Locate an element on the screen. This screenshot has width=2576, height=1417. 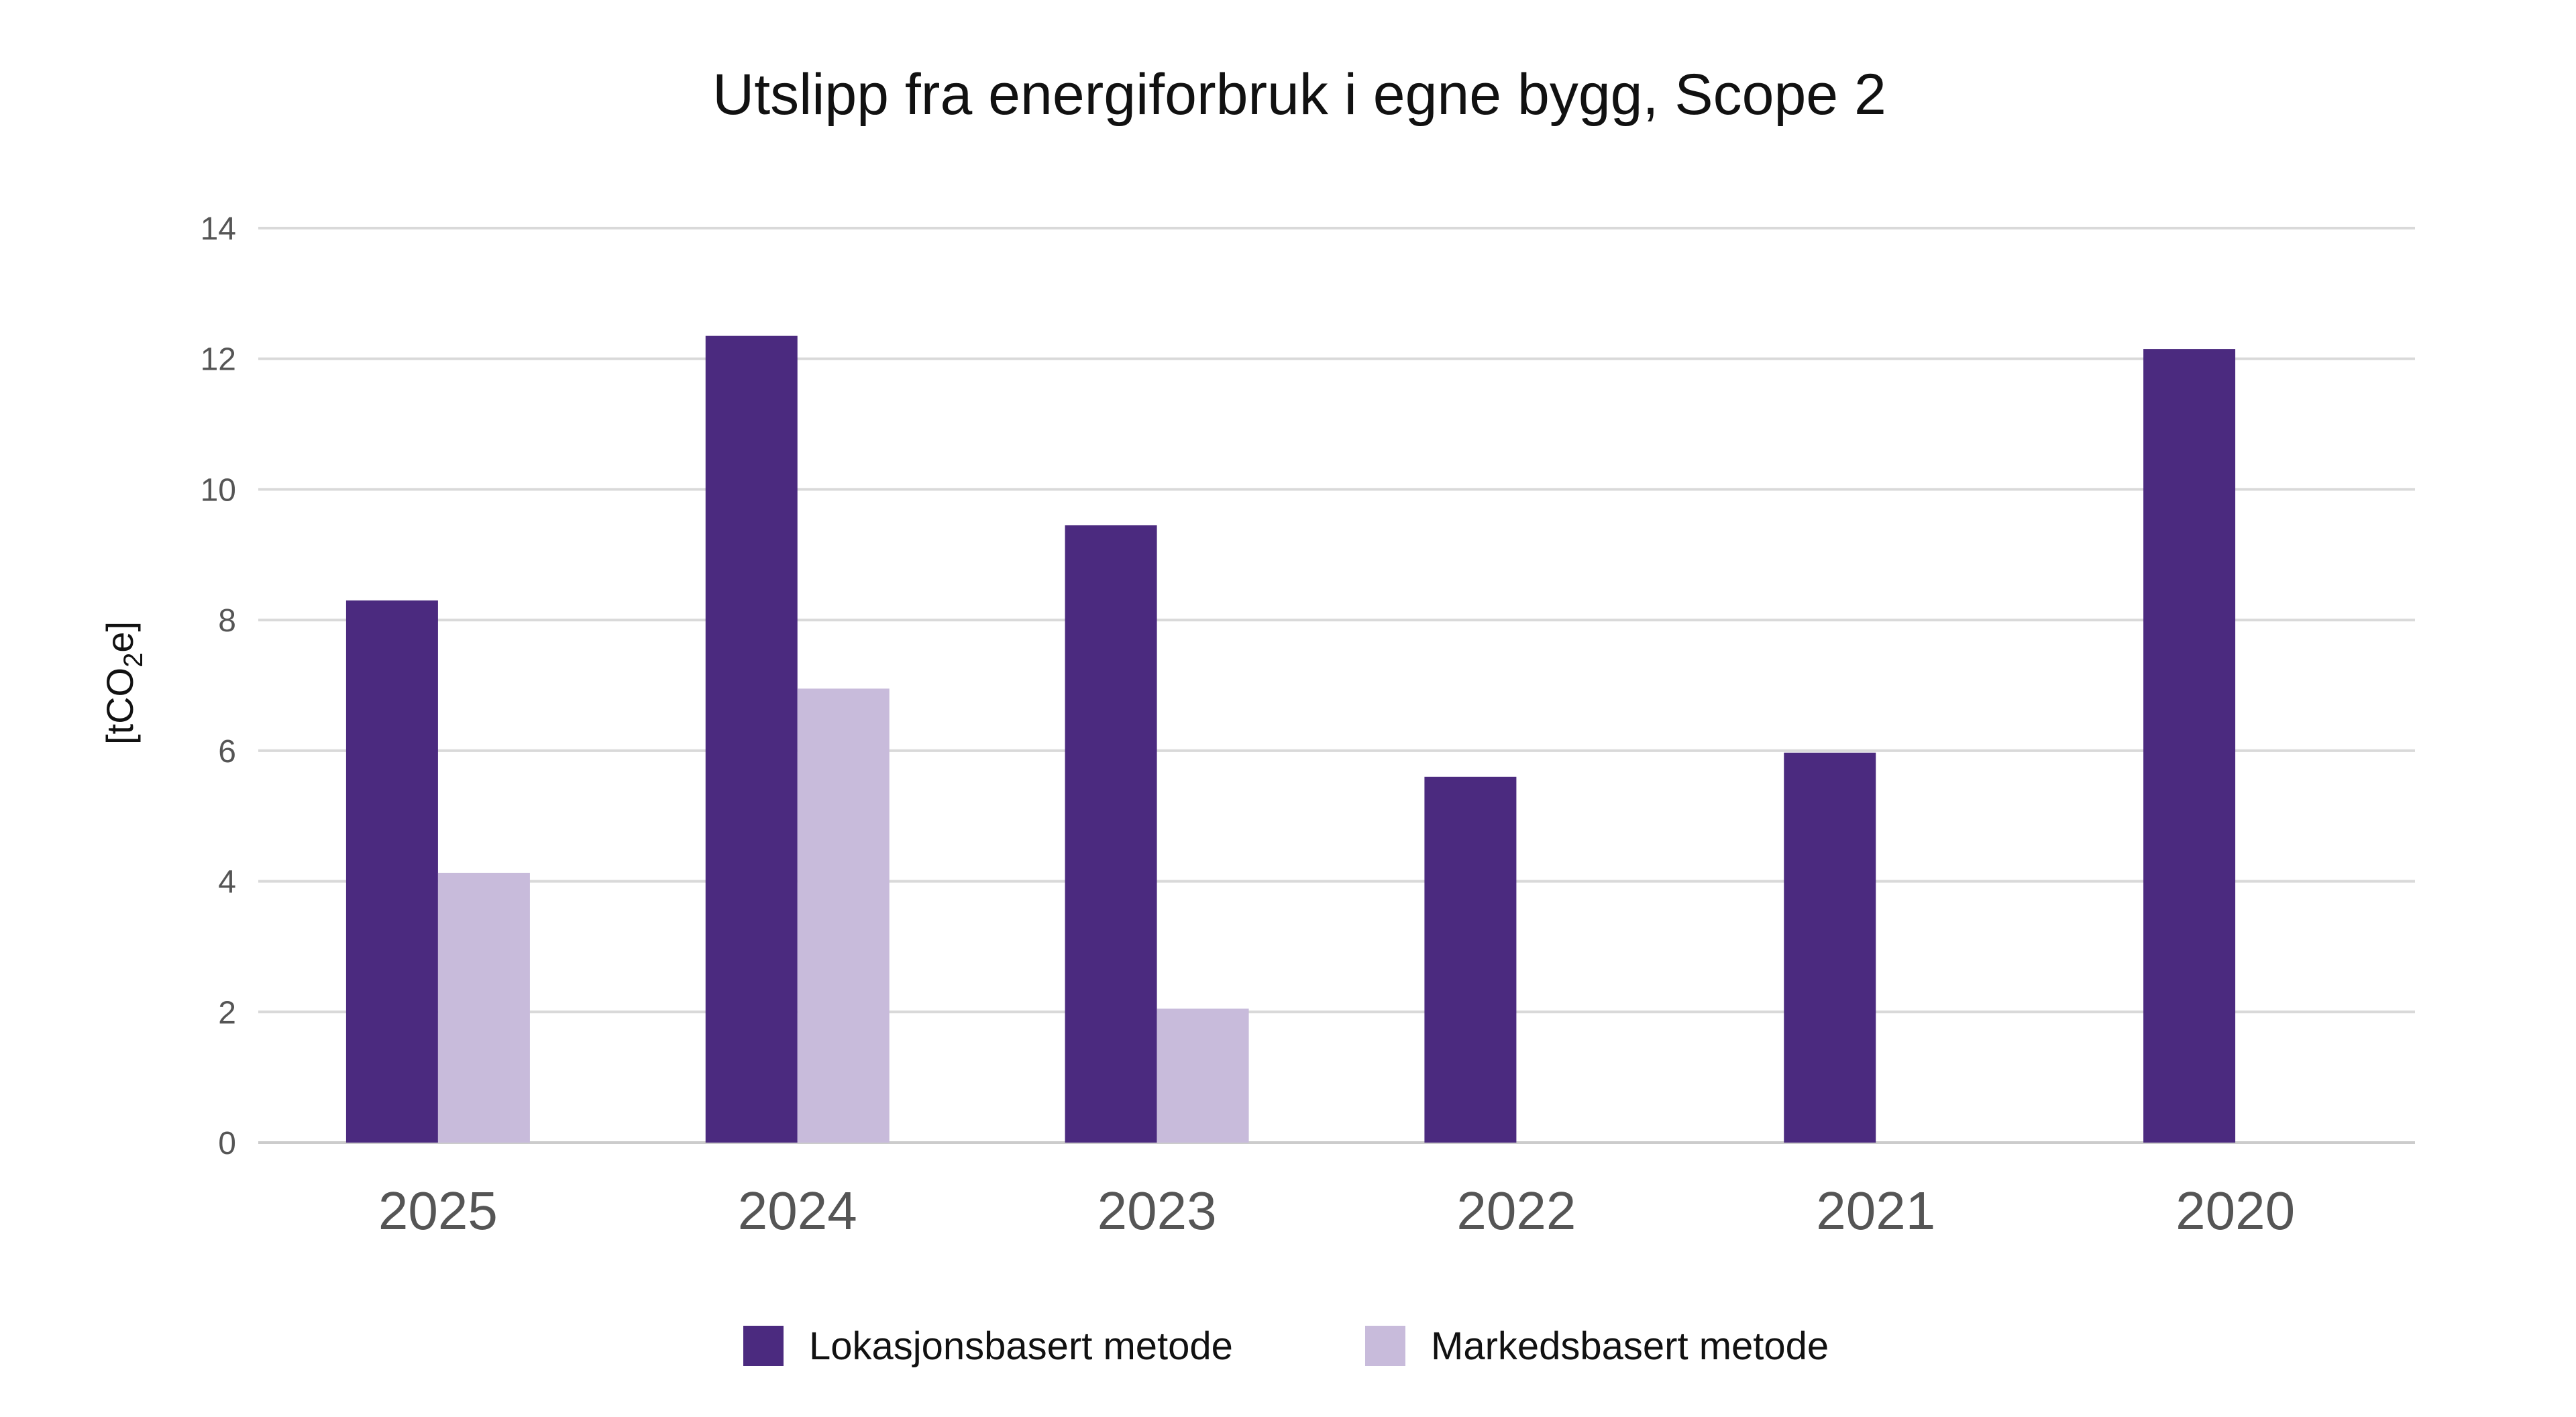
x-tick-label: 2020 is located at coordinates (2235, 1211).